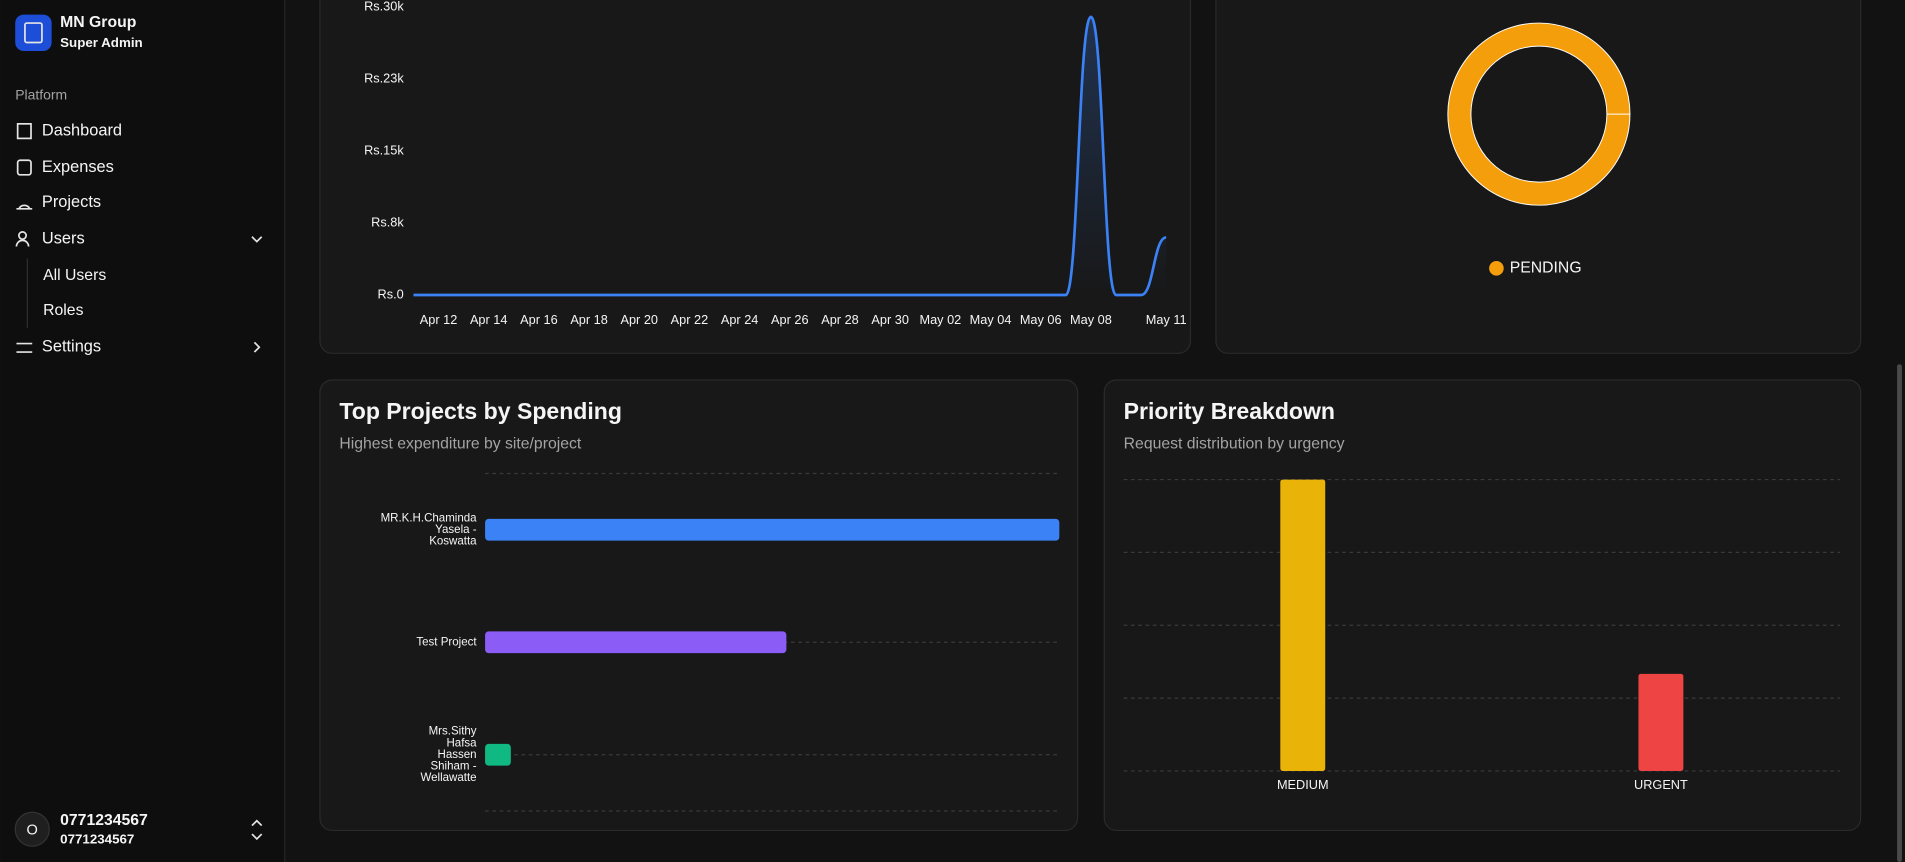 This screenshot has width=1905, height=862. Describe the element at coordinates (41, 95) in the screenshot. I see `section-label: Platform` at that location.